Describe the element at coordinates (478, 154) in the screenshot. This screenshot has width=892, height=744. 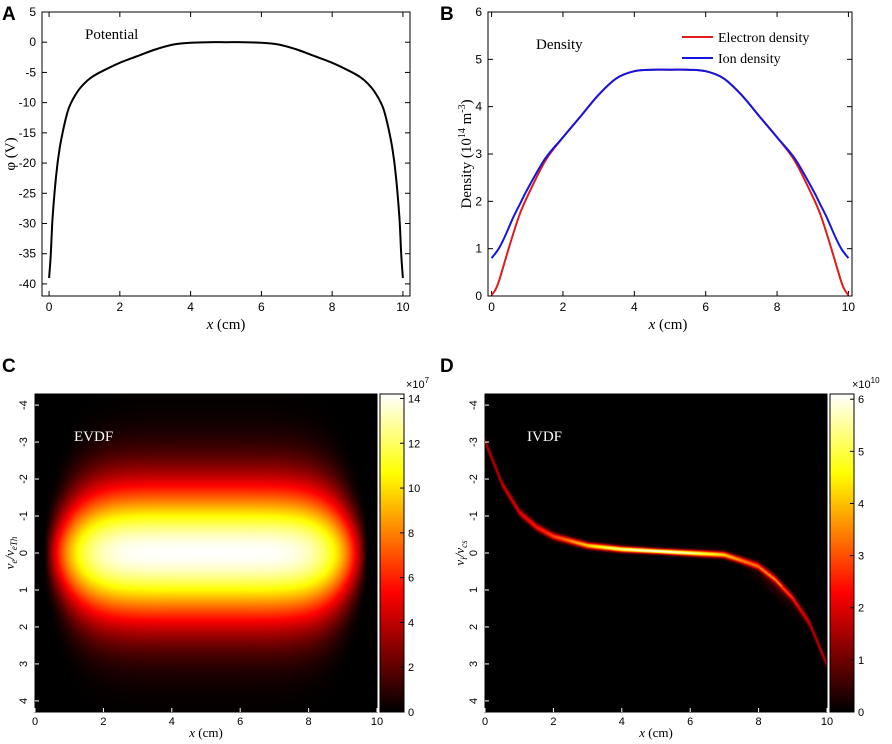
I see `panel-b-ytick-label-3: 3` at that location.